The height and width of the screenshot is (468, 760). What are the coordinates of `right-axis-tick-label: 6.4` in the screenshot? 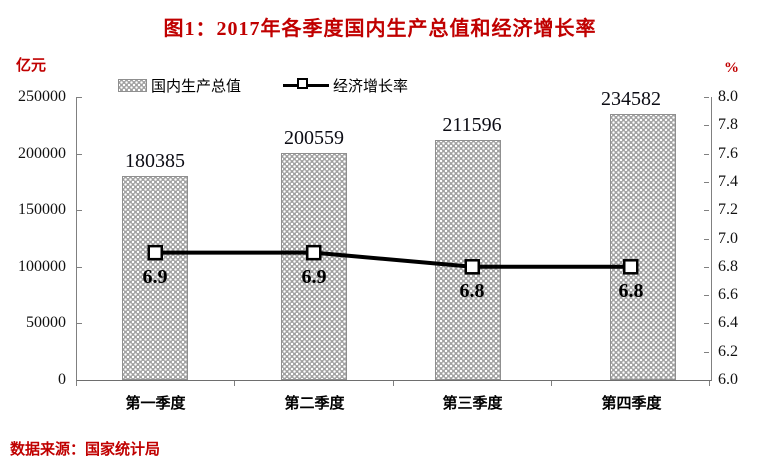 It's located at (728, 322).